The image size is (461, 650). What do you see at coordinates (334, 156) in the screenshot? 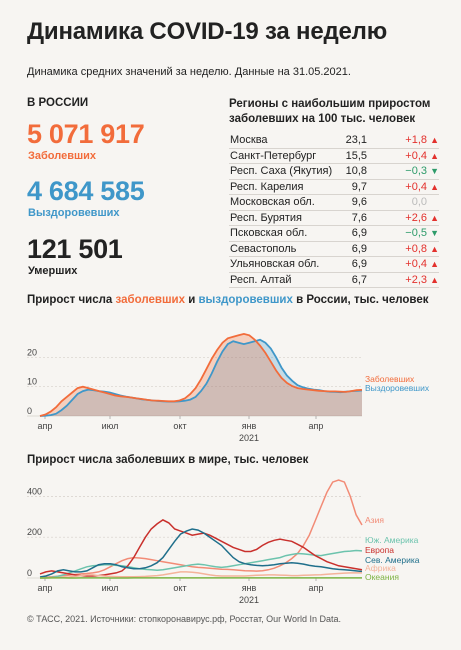
I see `region-row: Санкт-Петербург 15,5 +0,4 ▲` at bounding box center [334, 156].